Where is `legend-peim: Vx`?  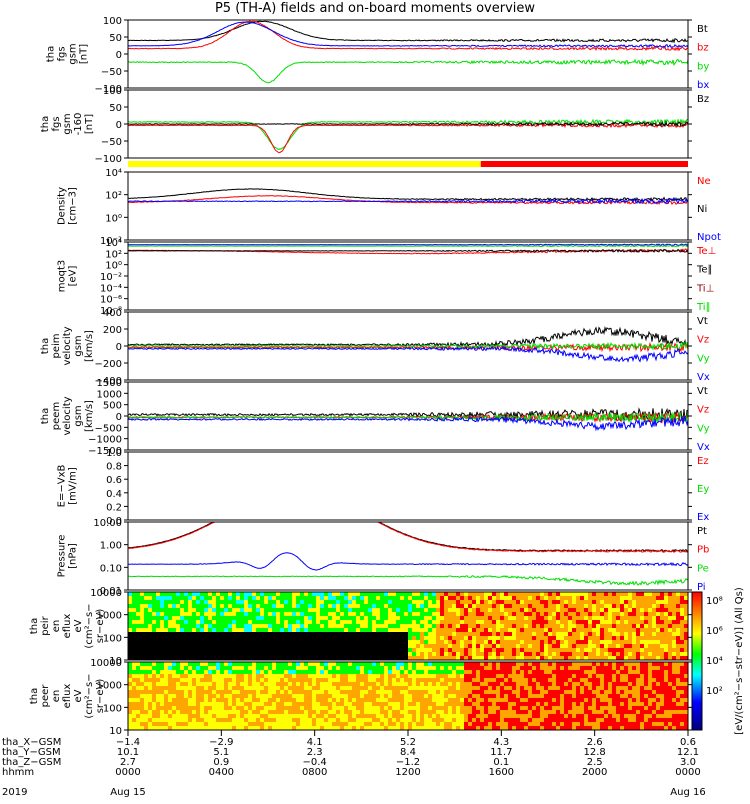 legend-peim: Vx is located at coordinates (703, 377).